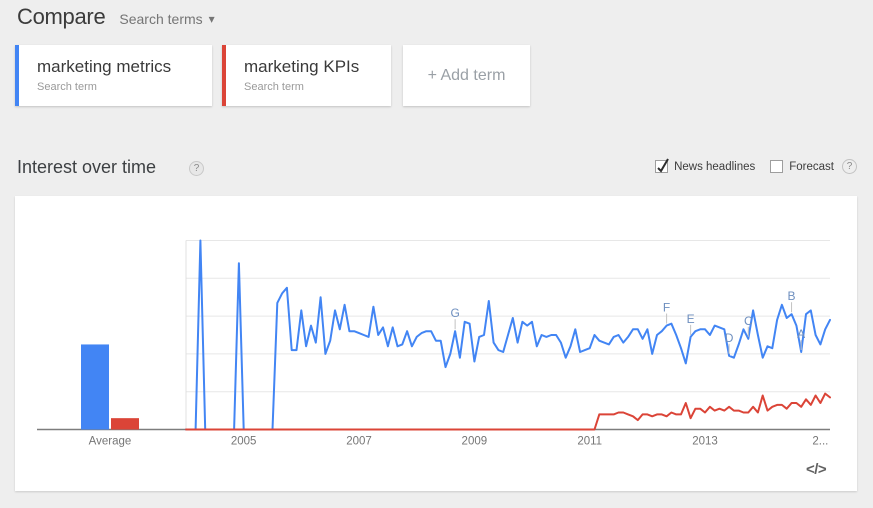  Describe the element at coordinates (475, 442) in the screenshot. I see `svg-text: 2009` at that location.